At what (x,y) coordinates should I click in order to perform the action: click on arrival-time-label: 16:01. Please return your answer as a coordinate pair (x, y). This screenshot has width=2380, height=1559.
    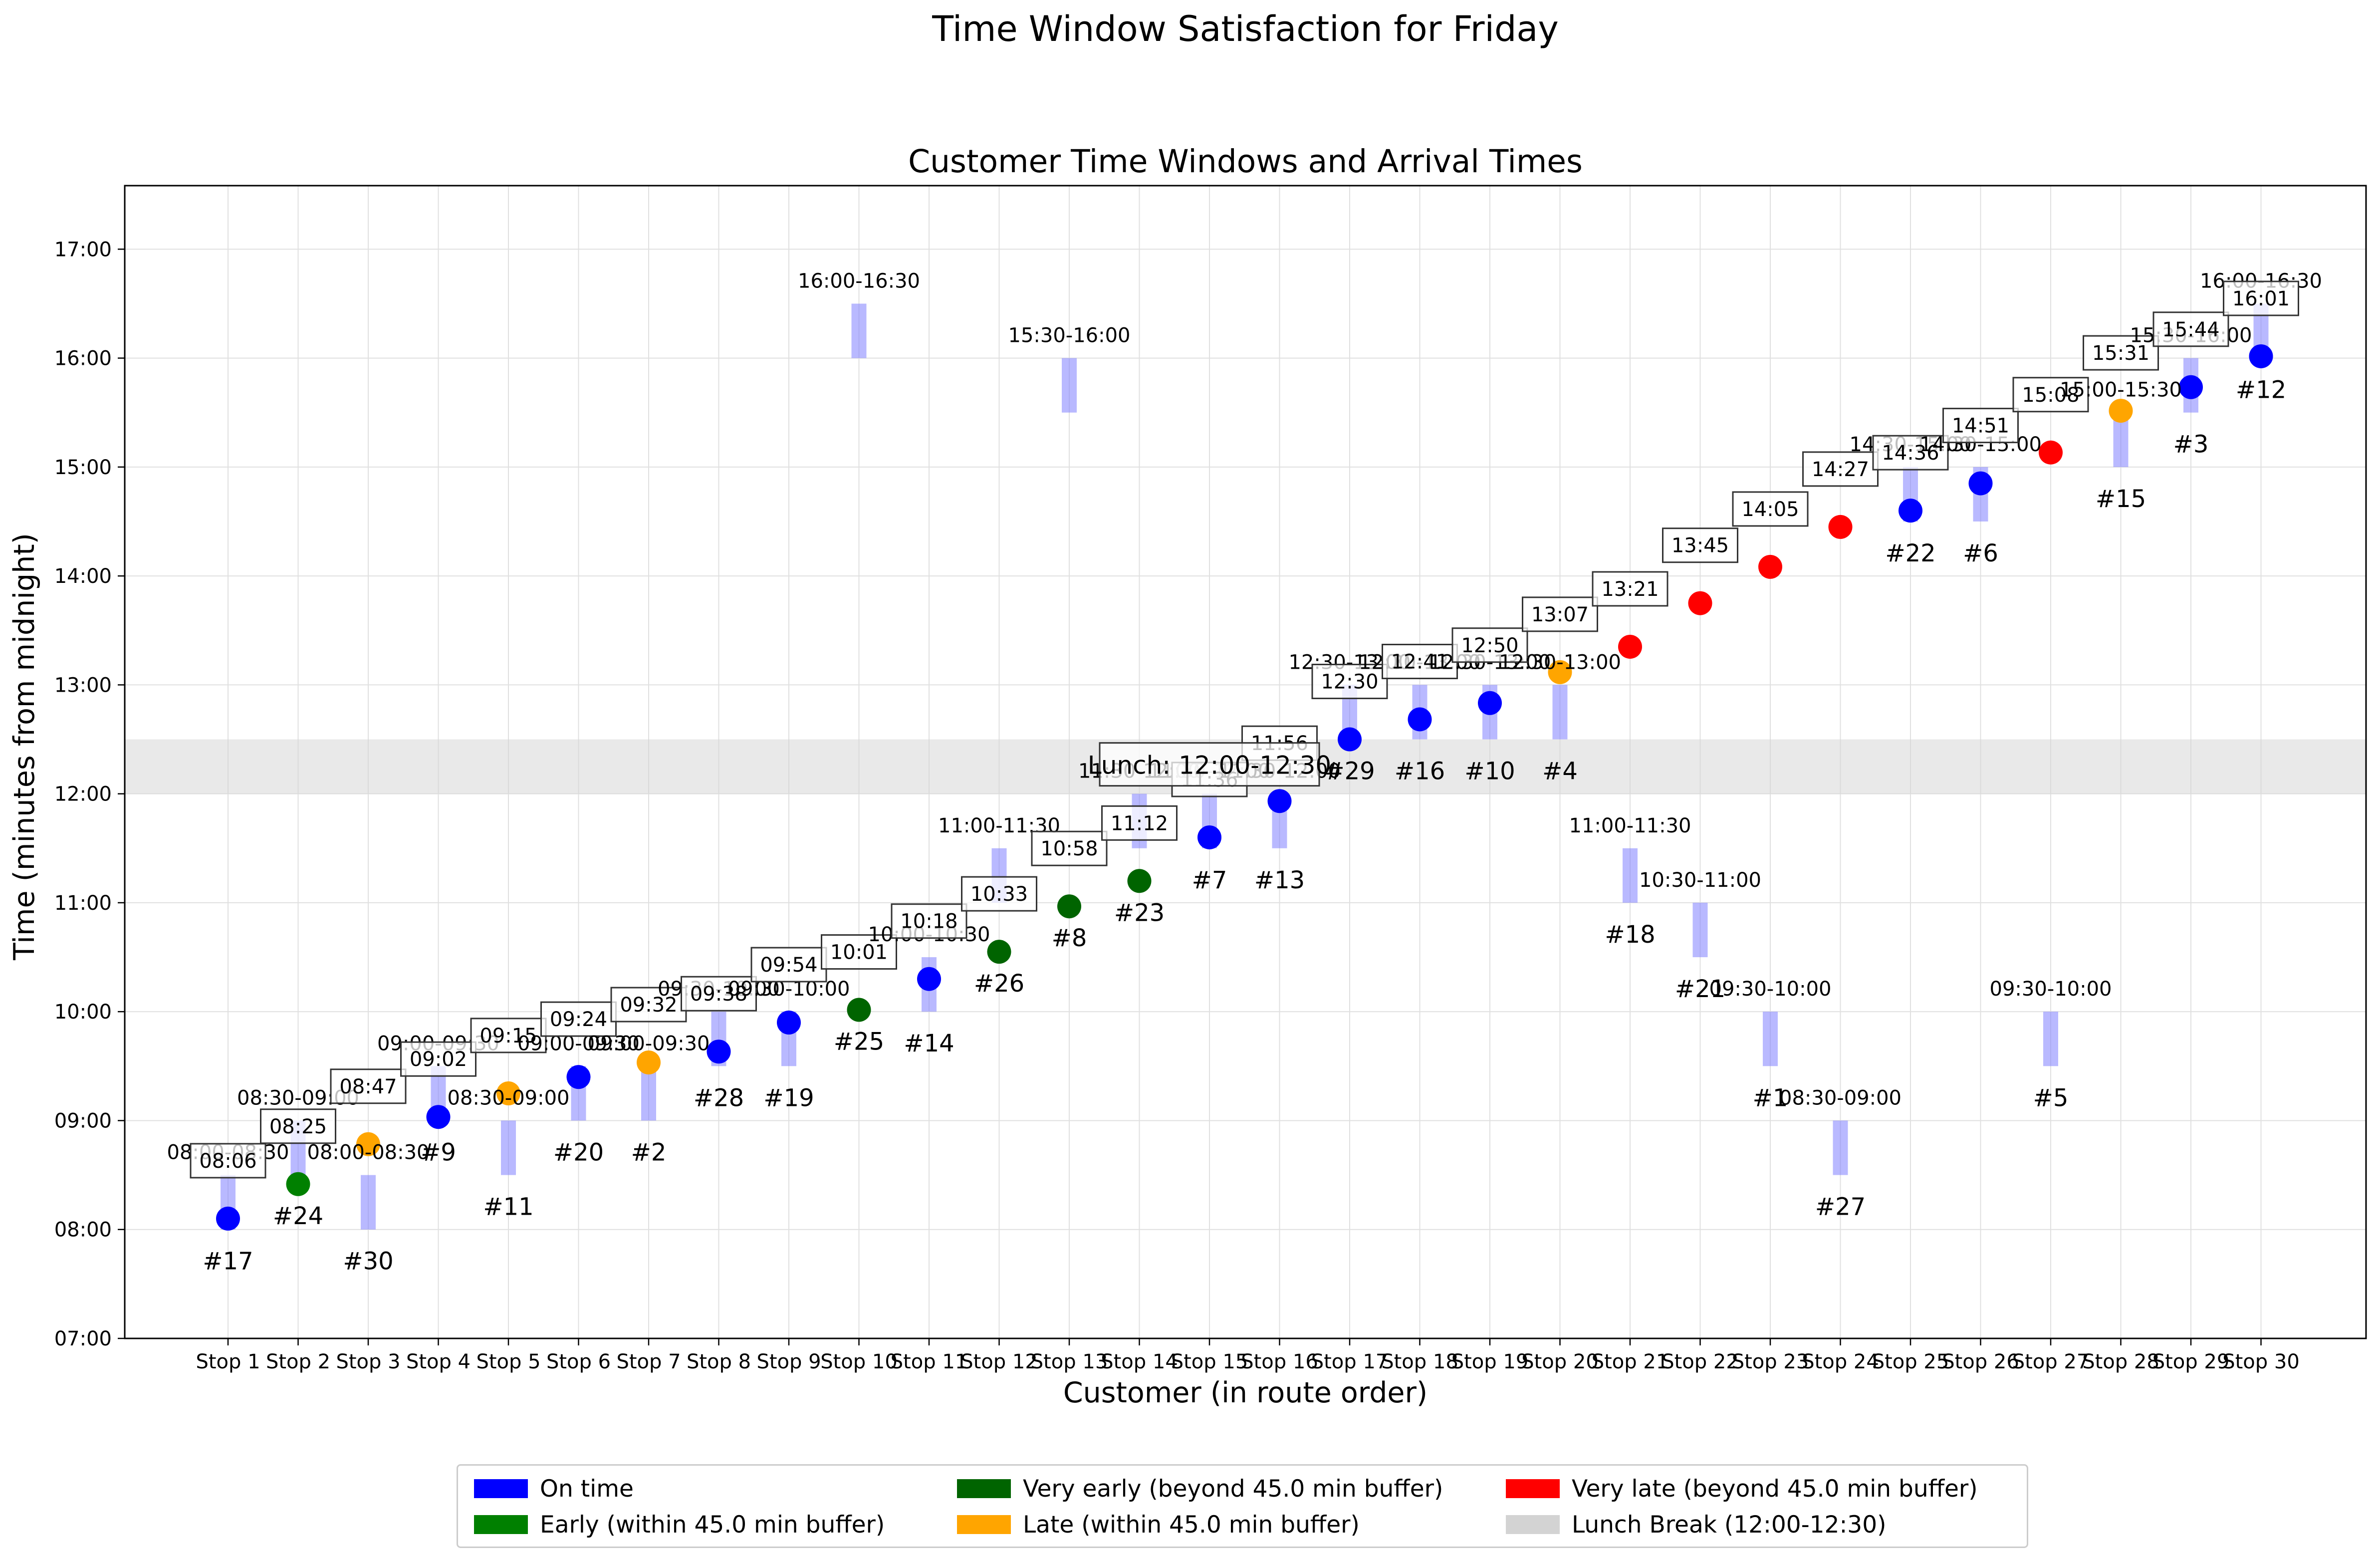
    Looking at the image, I should click on (2261, 298).